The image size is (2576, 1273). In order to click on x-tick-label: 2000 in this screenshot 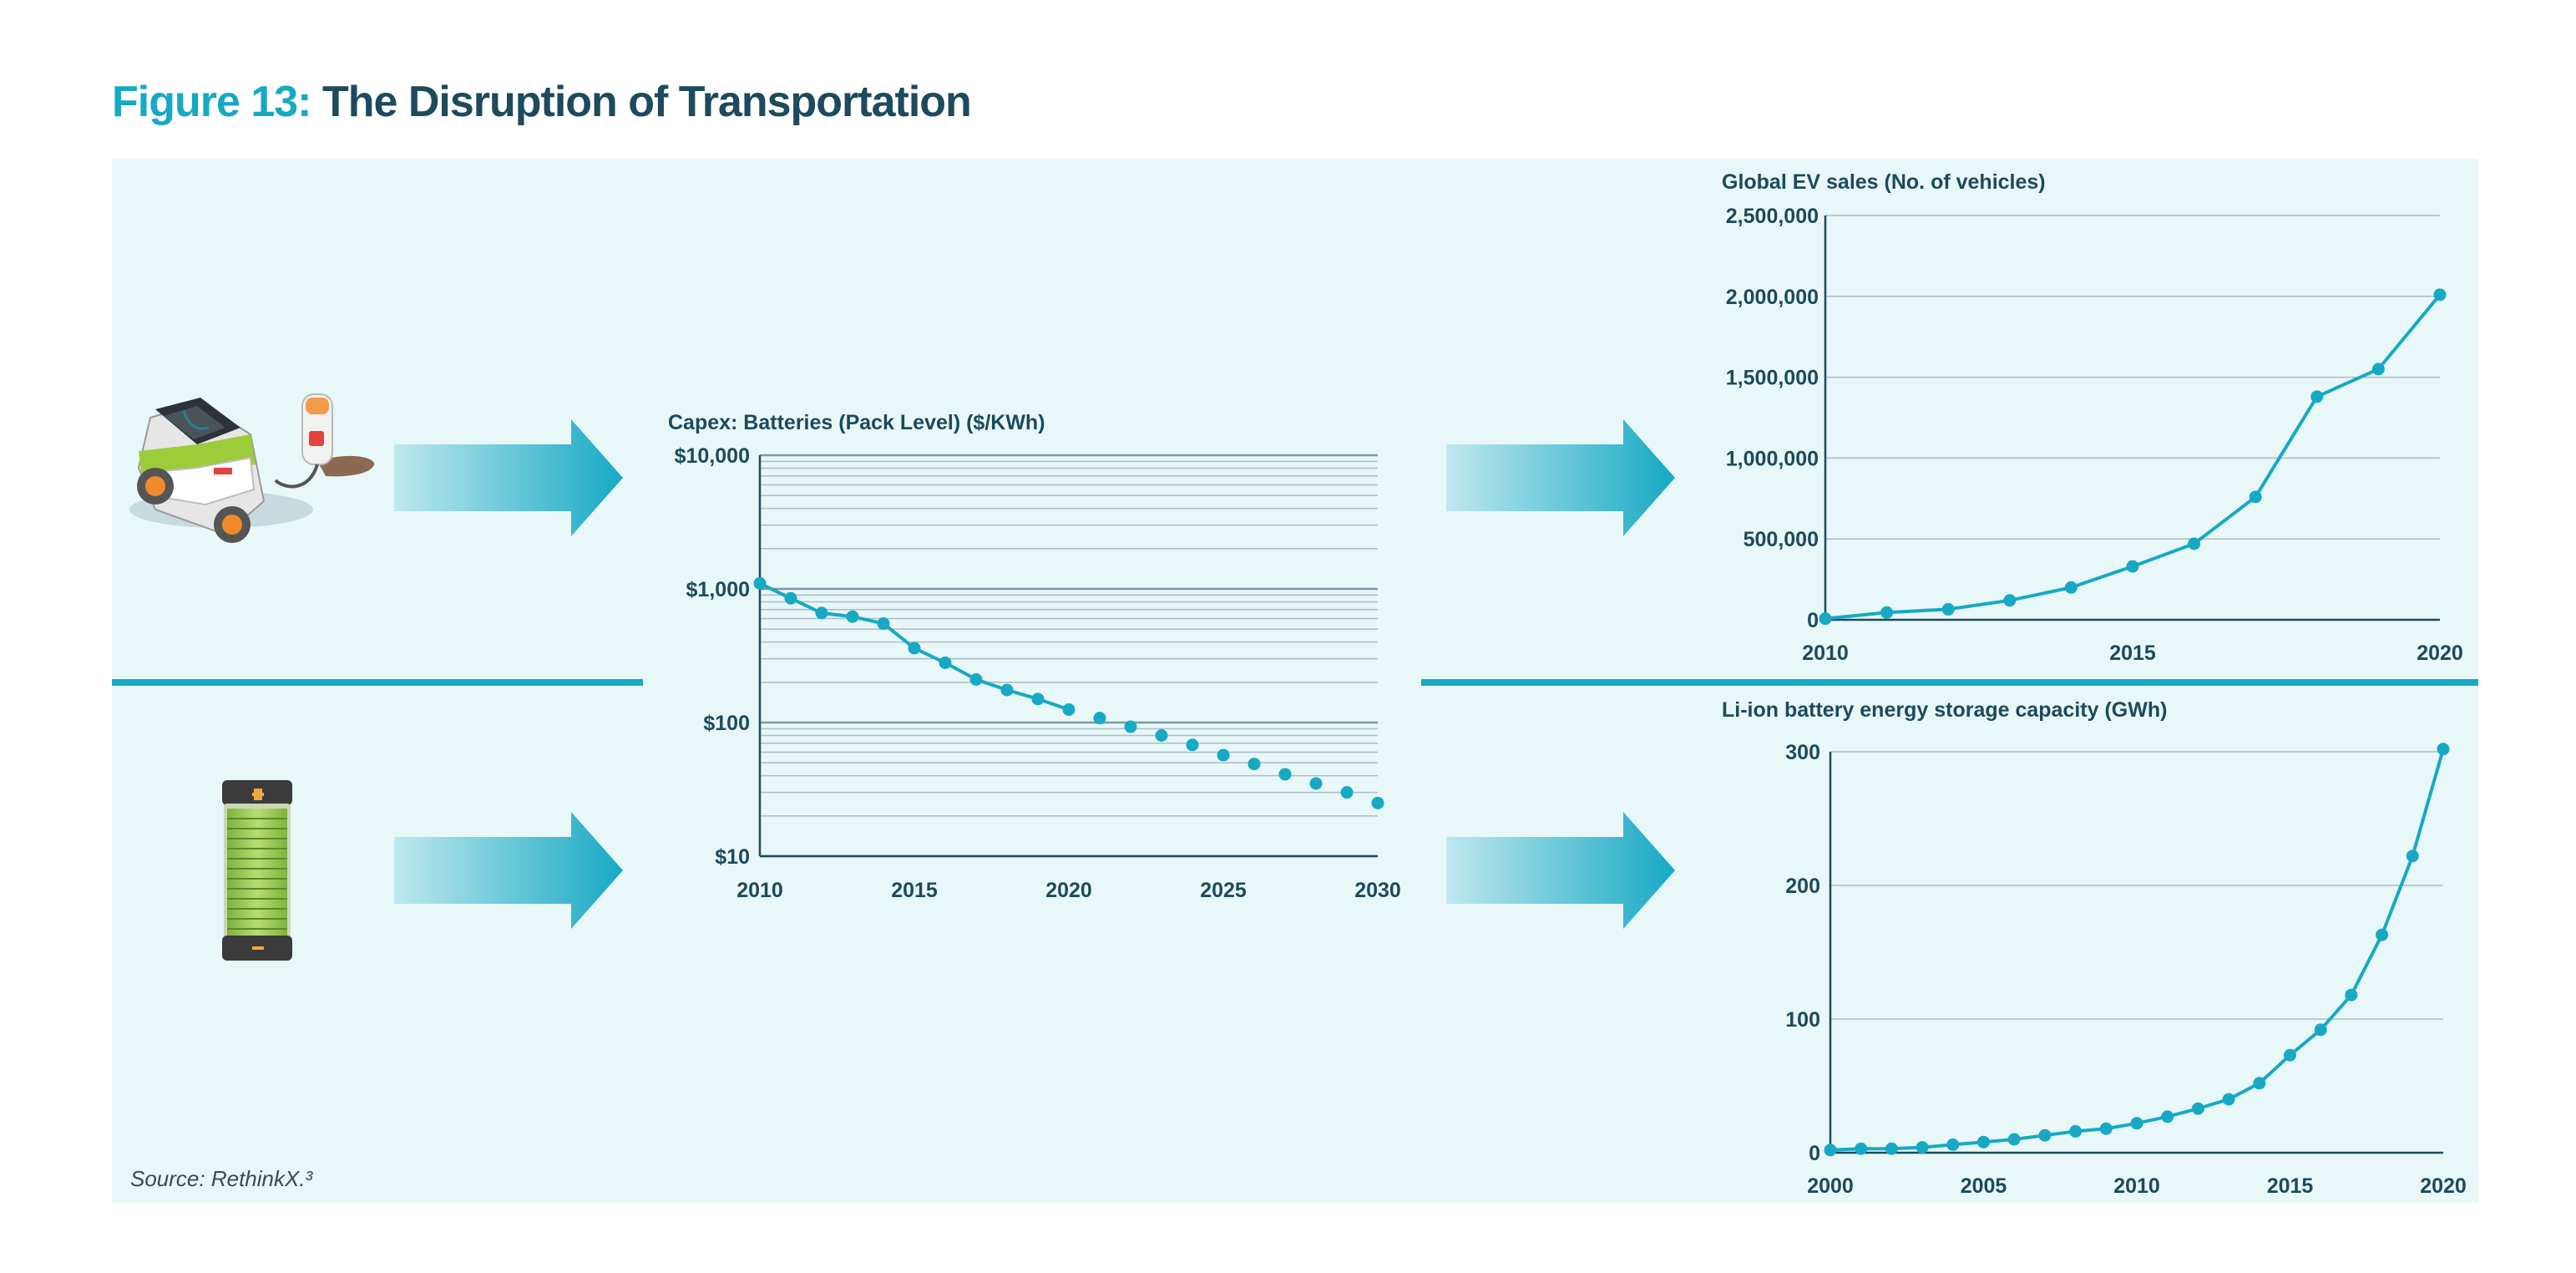, I will do `click(1830, 1186)`.